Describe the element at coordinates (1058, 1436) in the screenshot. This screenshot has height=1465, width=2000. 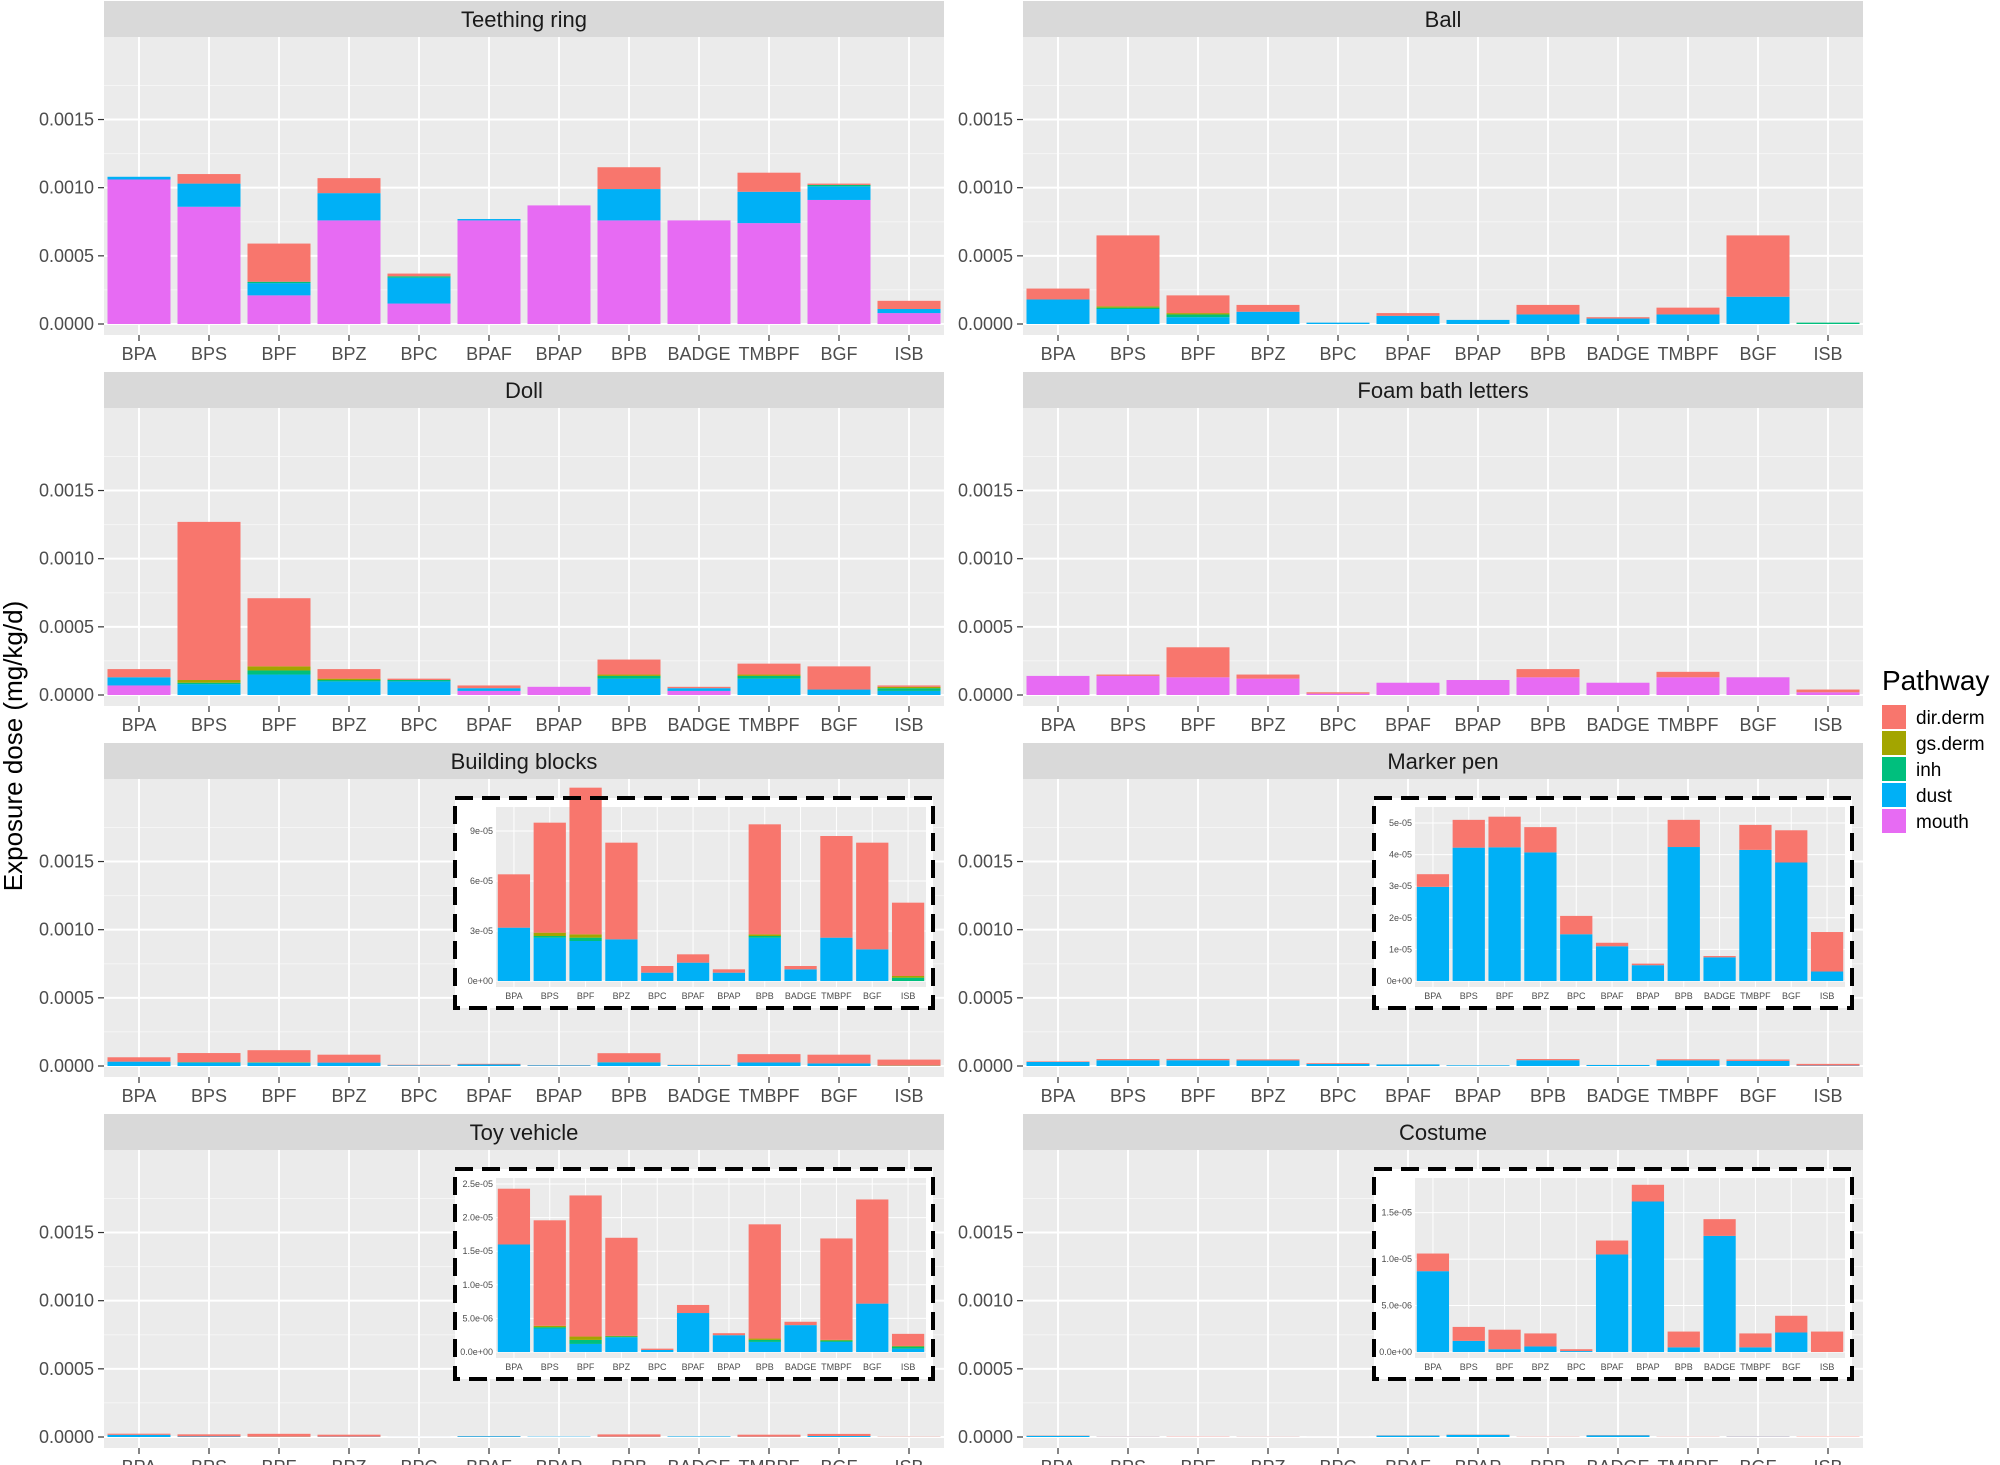
I see `main-bar-bpa-dust` at that location.